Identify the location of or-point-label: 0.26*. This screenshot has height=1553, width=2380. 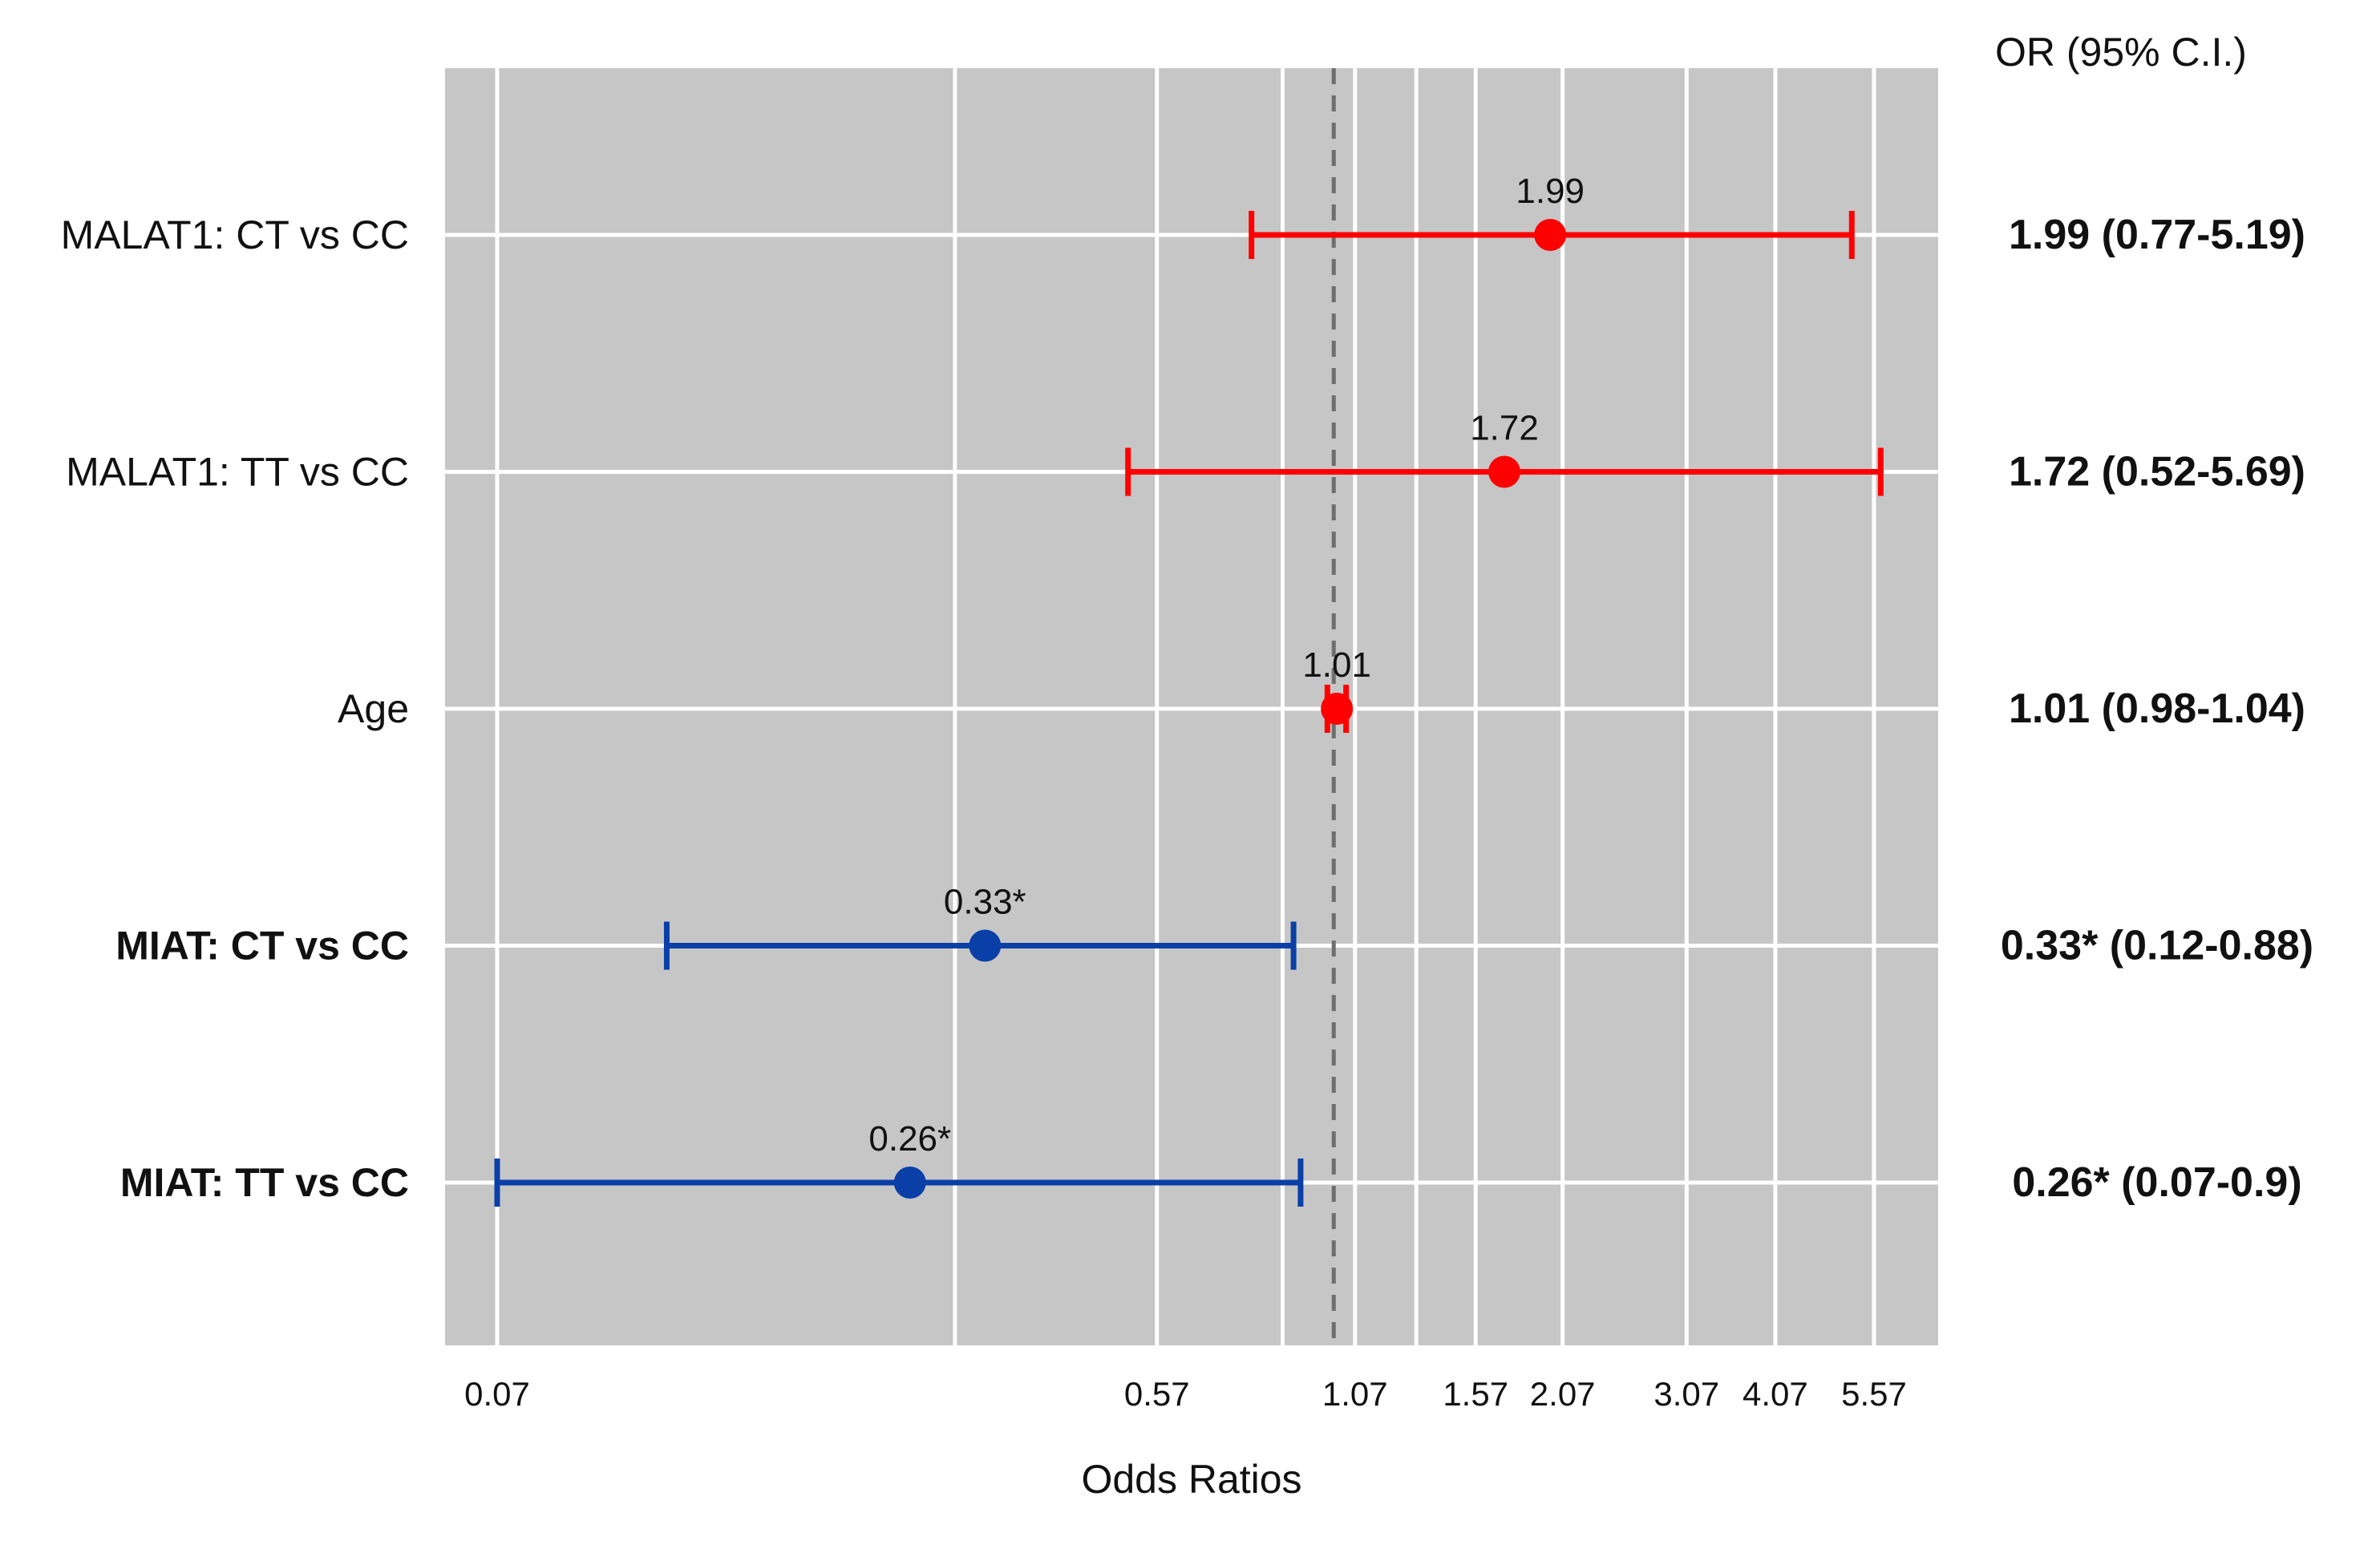
(910, 1139).